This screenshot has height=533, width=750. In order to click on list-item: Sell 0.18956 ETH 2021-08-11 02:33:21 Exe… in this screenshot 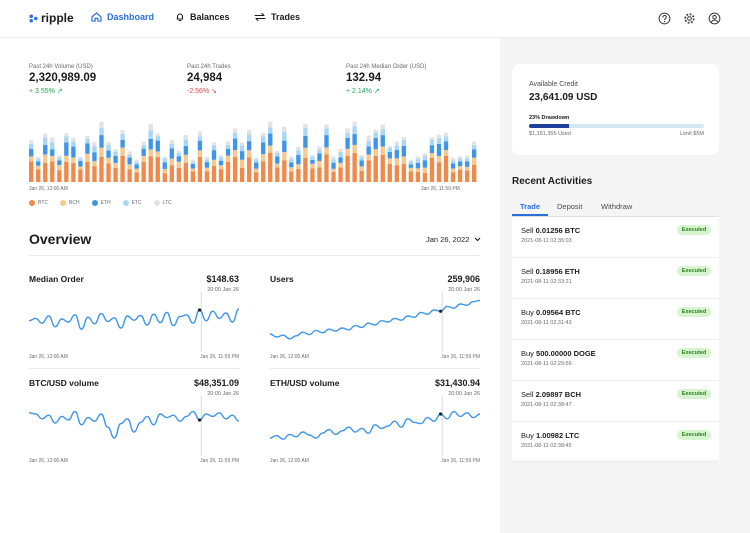, I will do `click(615, 278)`.